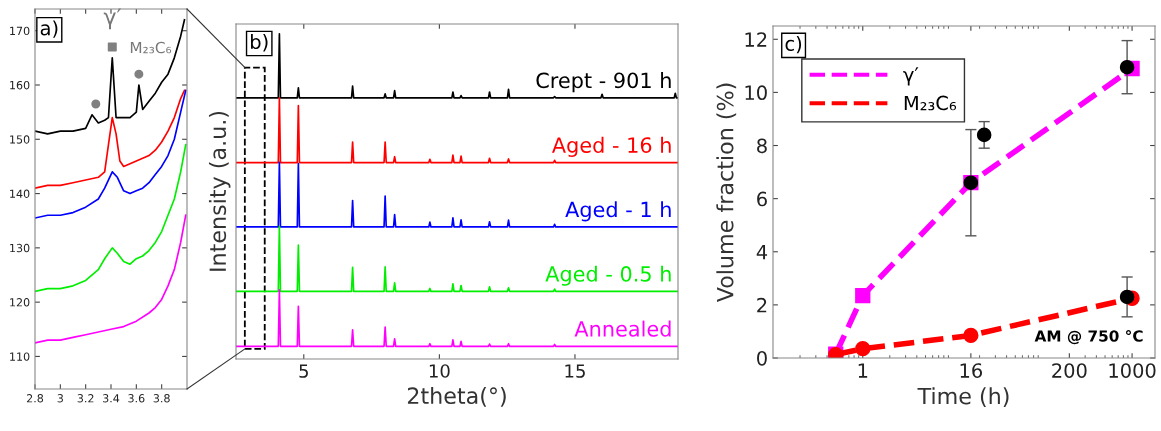 This screenshot has width=1161, height=431. I want to click on x-tick-label: 3, so click(60, 398).